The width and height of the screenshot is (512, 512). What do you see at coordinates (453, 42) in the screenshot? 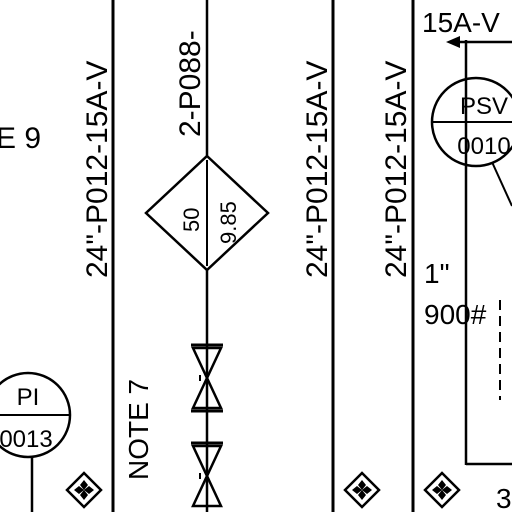
I see `flow-arrow-icon` at bounding box center [453, 42].